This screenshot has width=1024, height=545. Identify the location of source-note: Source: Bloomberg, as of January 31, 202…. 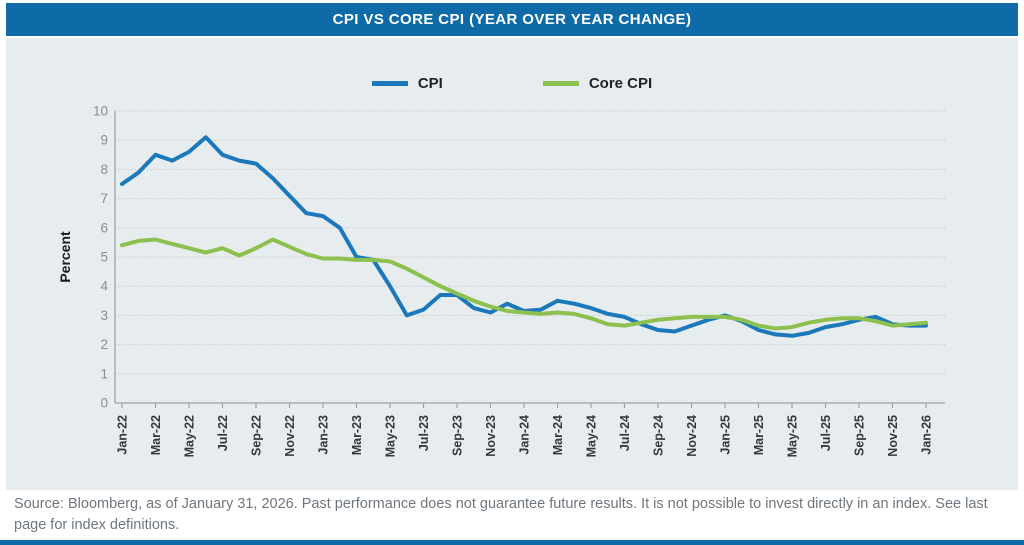
(501, 515).